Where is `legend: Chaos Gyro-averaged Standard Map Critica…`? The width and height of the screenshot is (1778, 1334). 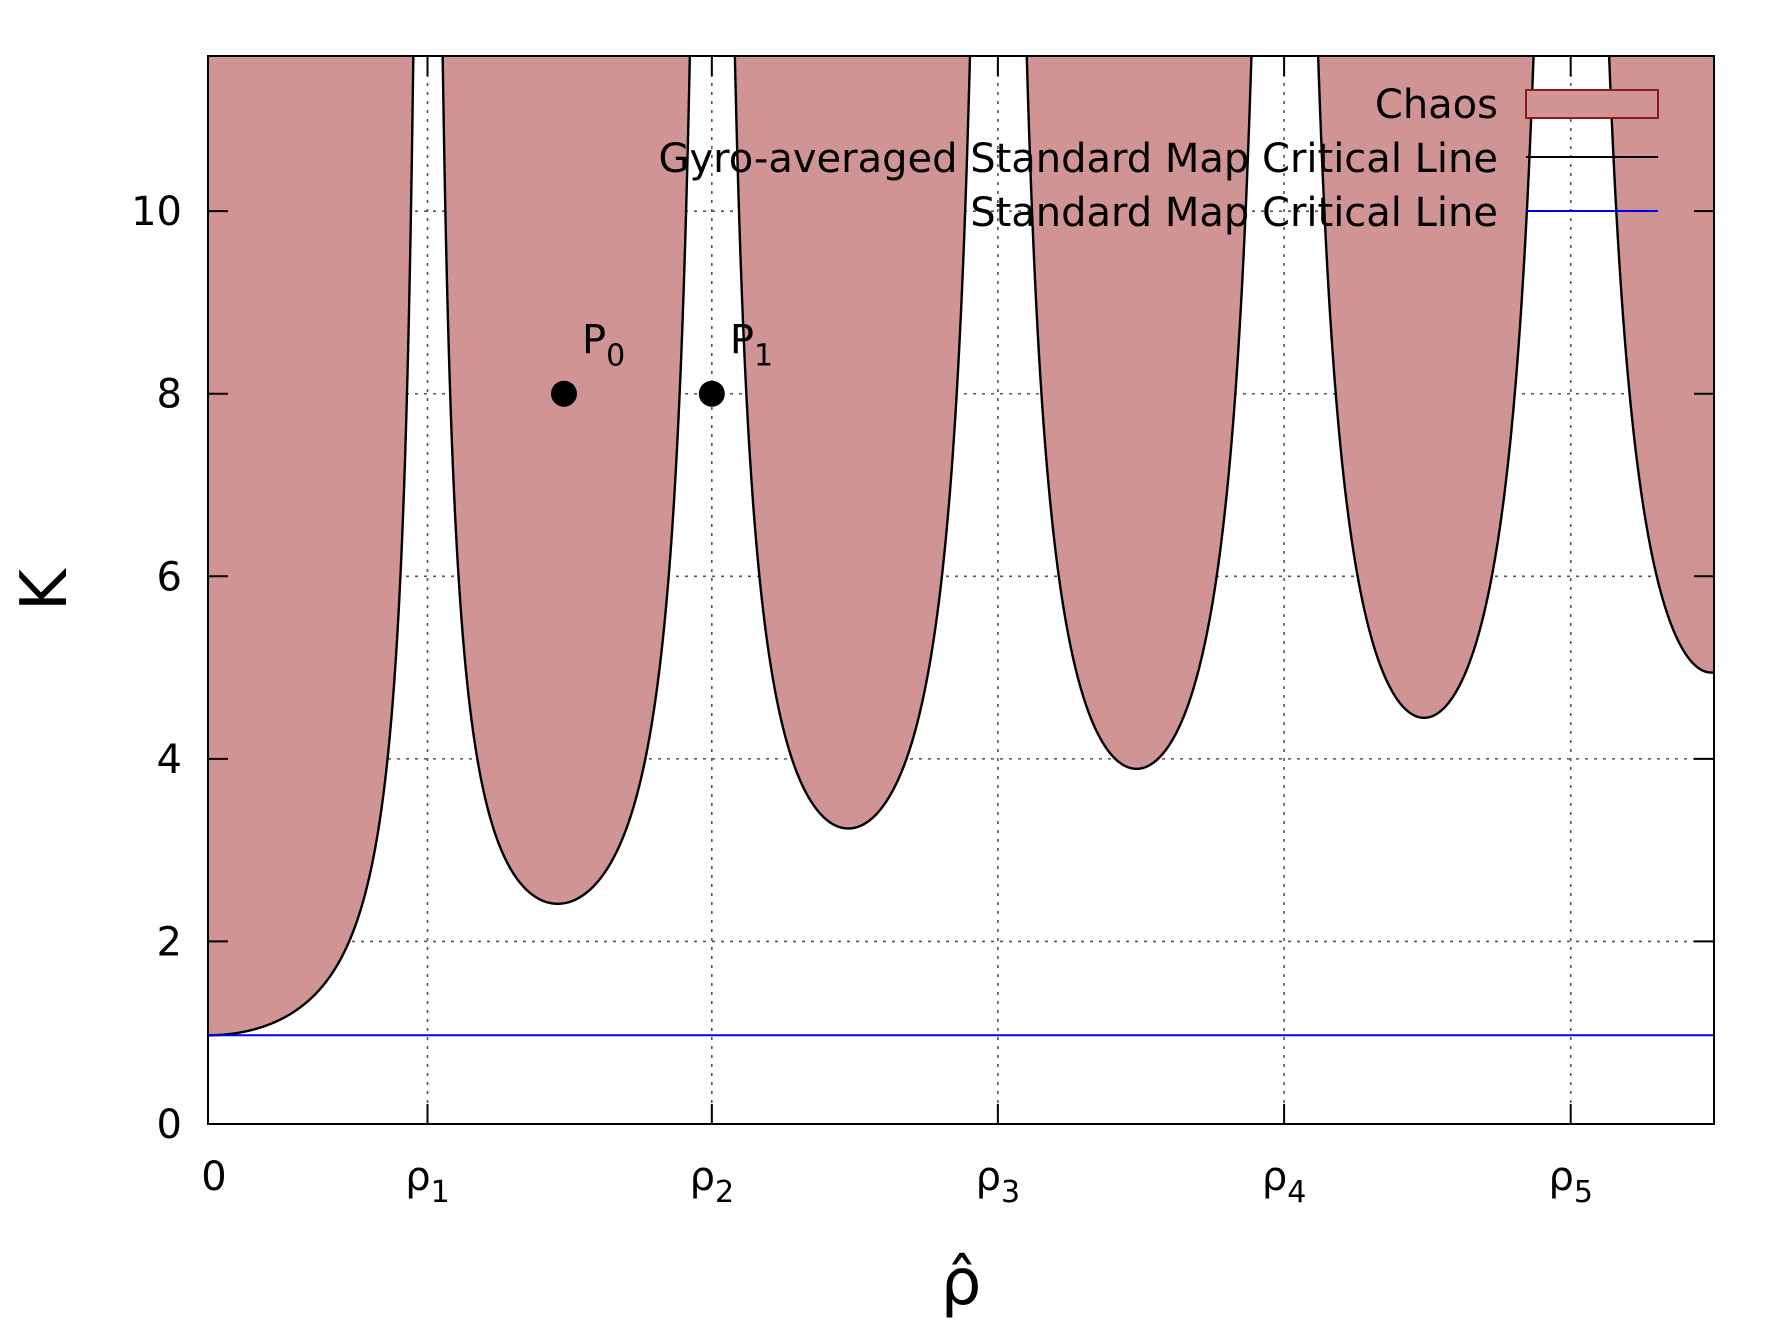 legend: Chaos Gyro-averaged Standard Map Critica… is located at coordinates (1158, 159).